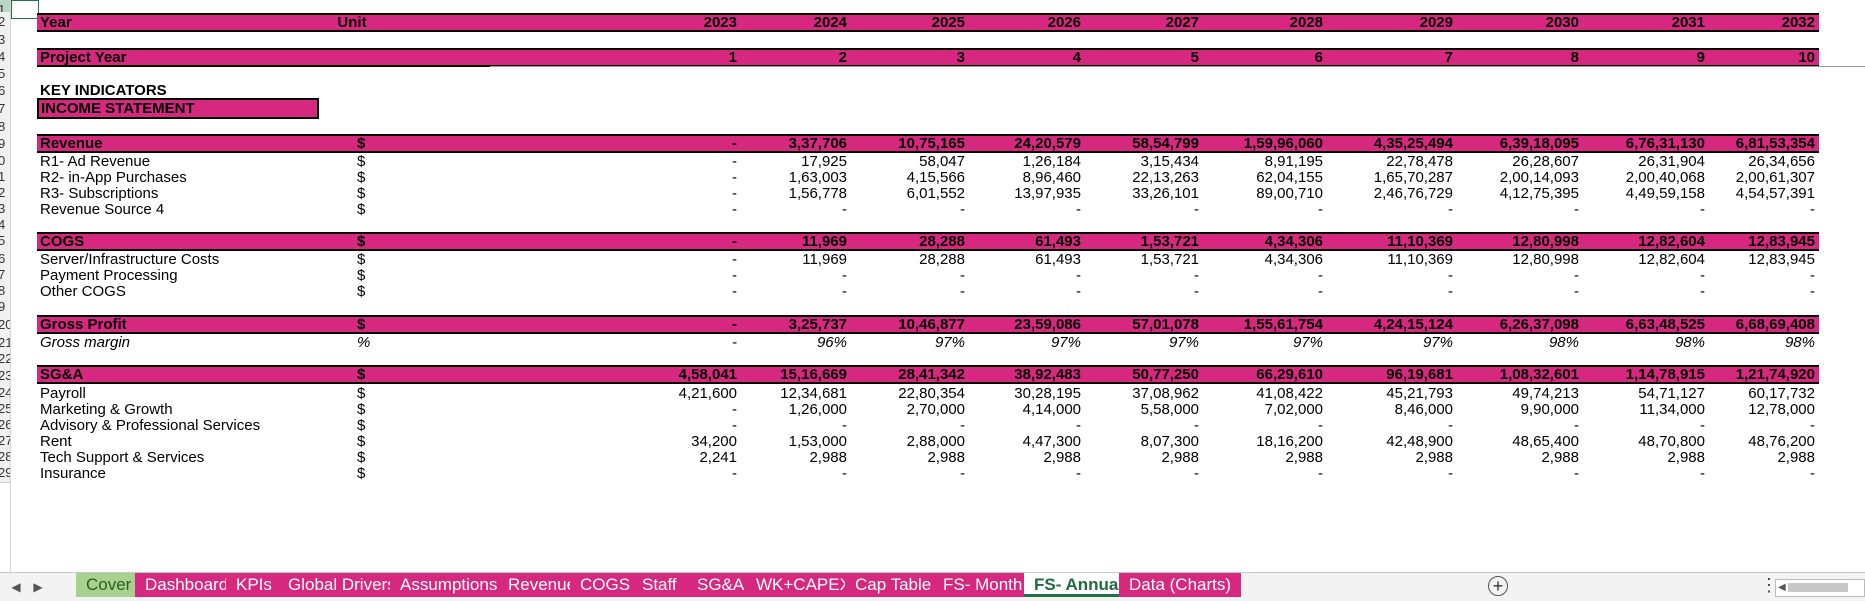  What do you see at coordinates (361, 144) in the screenshot?
I see `revenue-total-row-unit: $` at bounding box center [361, 144].